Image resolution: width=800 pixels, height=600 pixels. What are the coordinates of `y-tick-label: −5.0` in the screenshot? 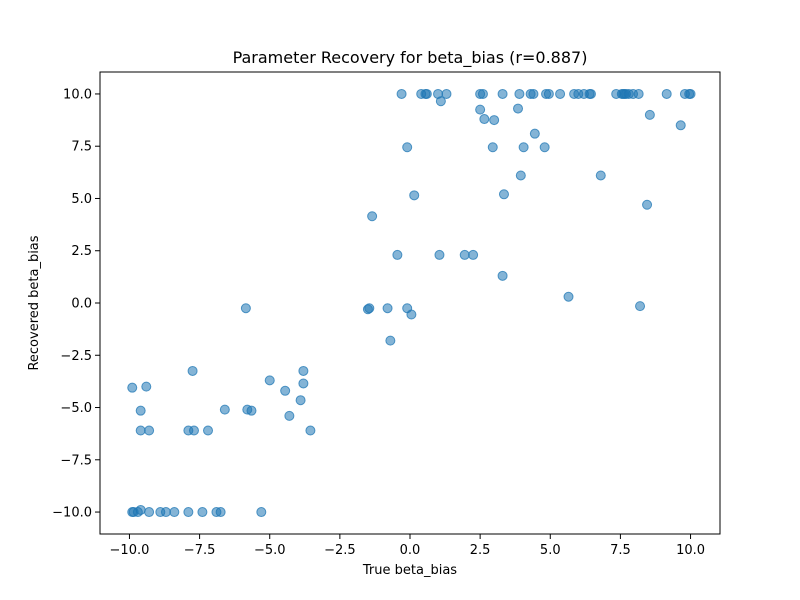 It's located at (76, 408).